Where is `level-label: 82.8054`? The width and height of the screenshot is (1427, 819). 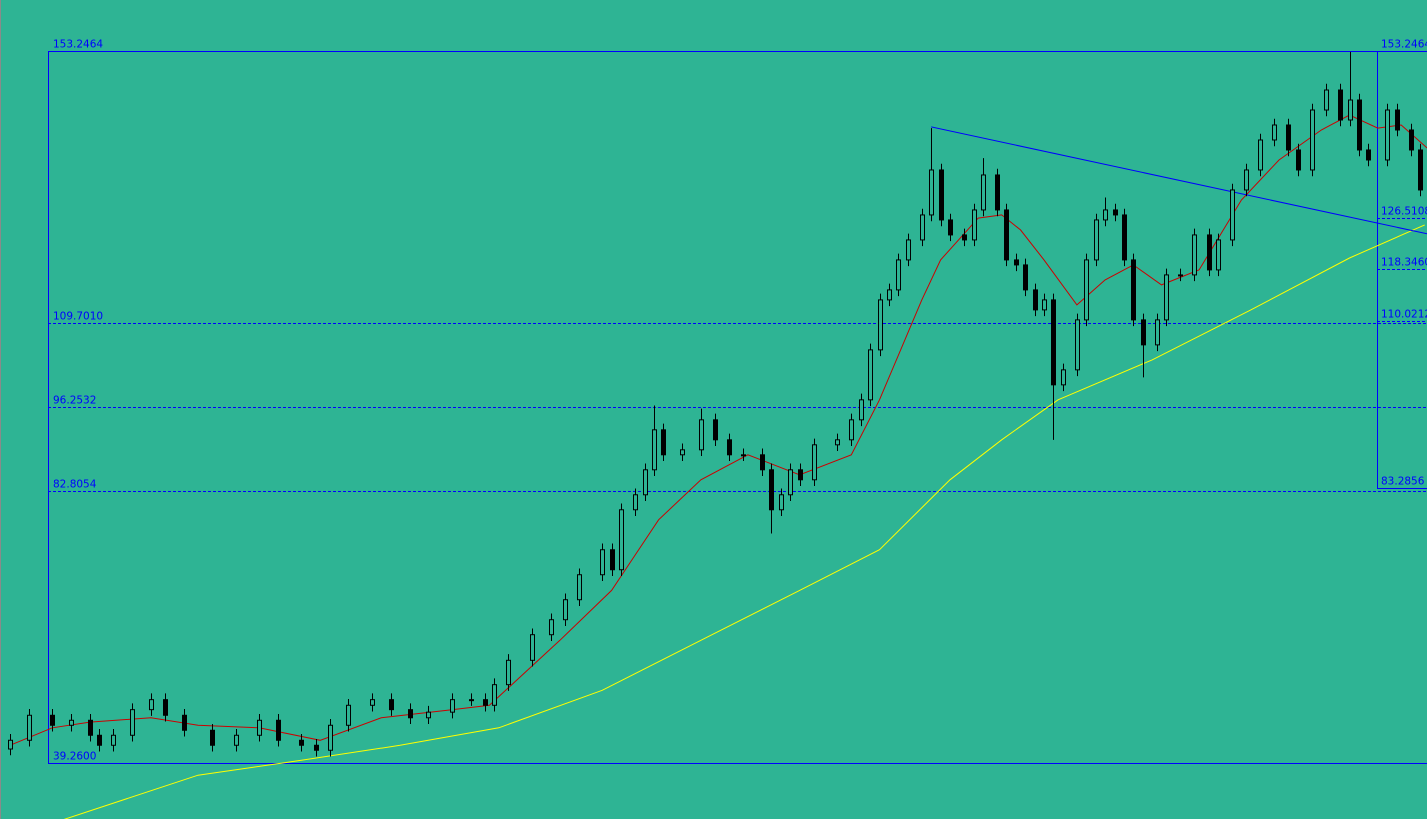
level-label: 82.8054 is located at coordinates (75, 485).